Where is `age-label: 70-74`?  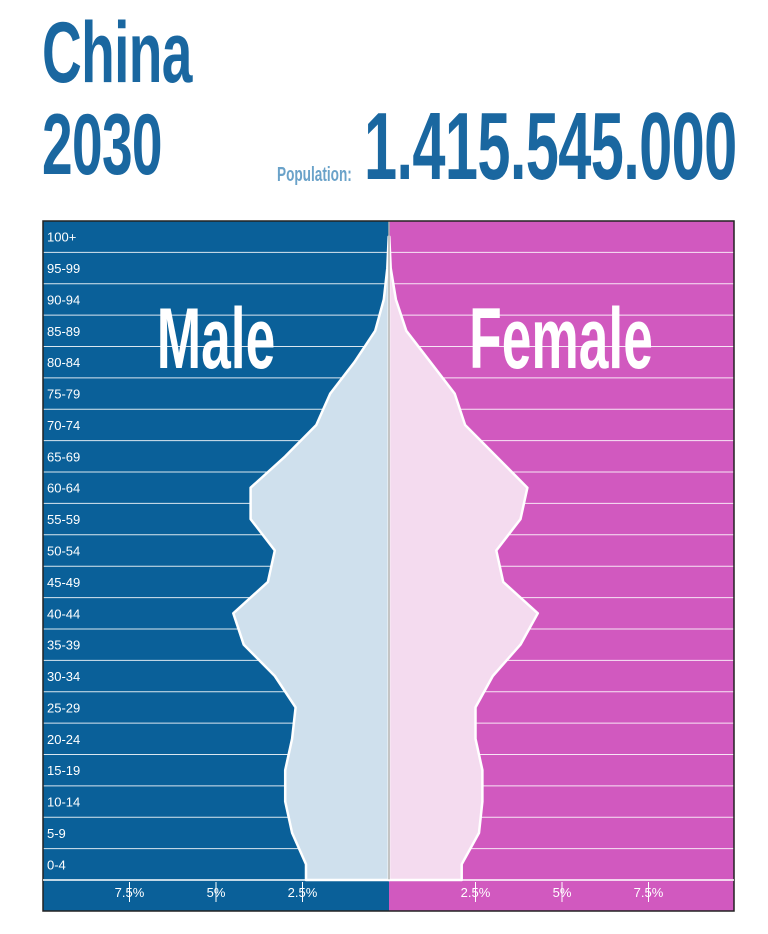 age-label: 70-74 is located at coordinates (63, 425).